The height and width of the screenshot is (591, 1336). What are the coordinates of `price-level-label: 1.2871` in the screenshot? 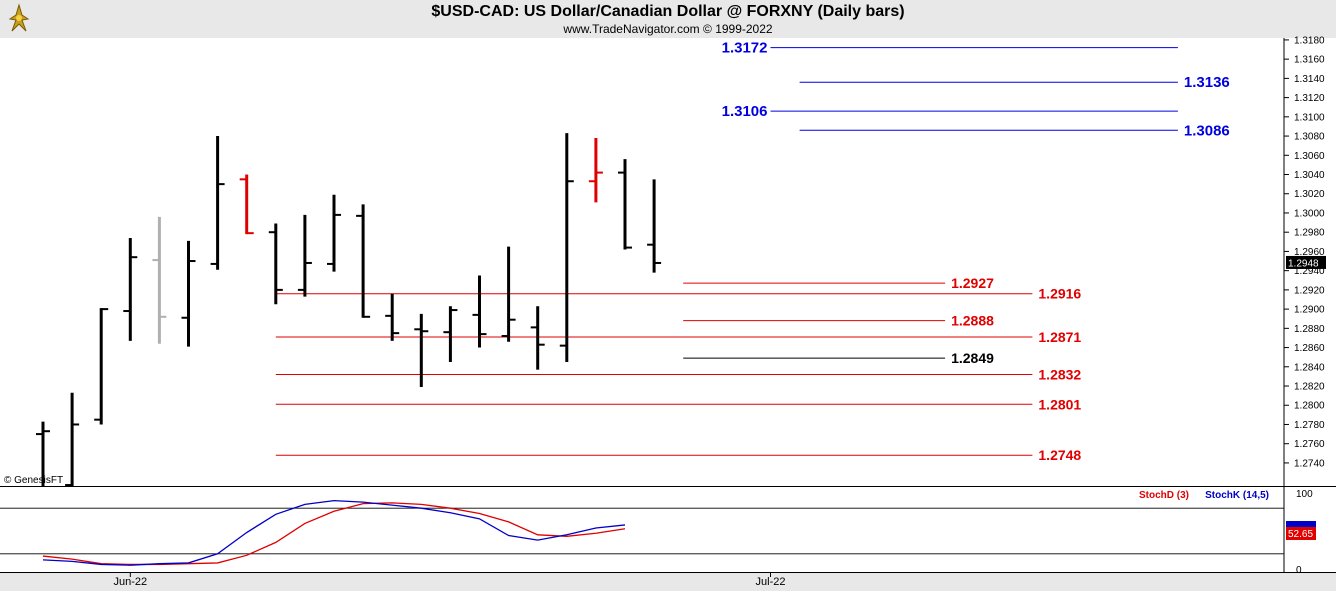 It's located at (1059, 337).